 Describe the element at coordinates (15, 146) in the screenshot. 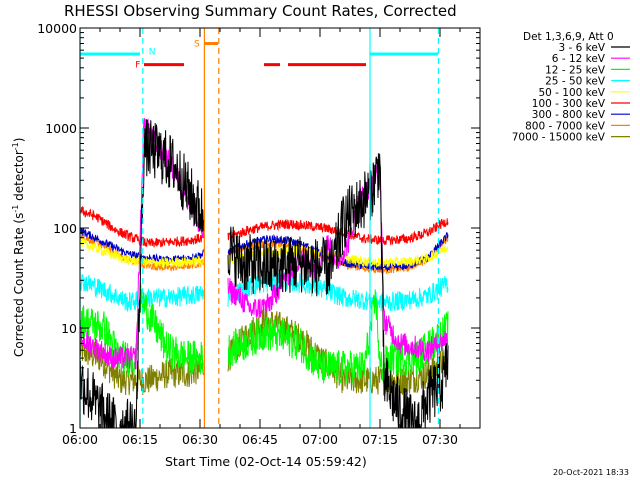

I see `y-axis-label-sup2: -1` at that location.